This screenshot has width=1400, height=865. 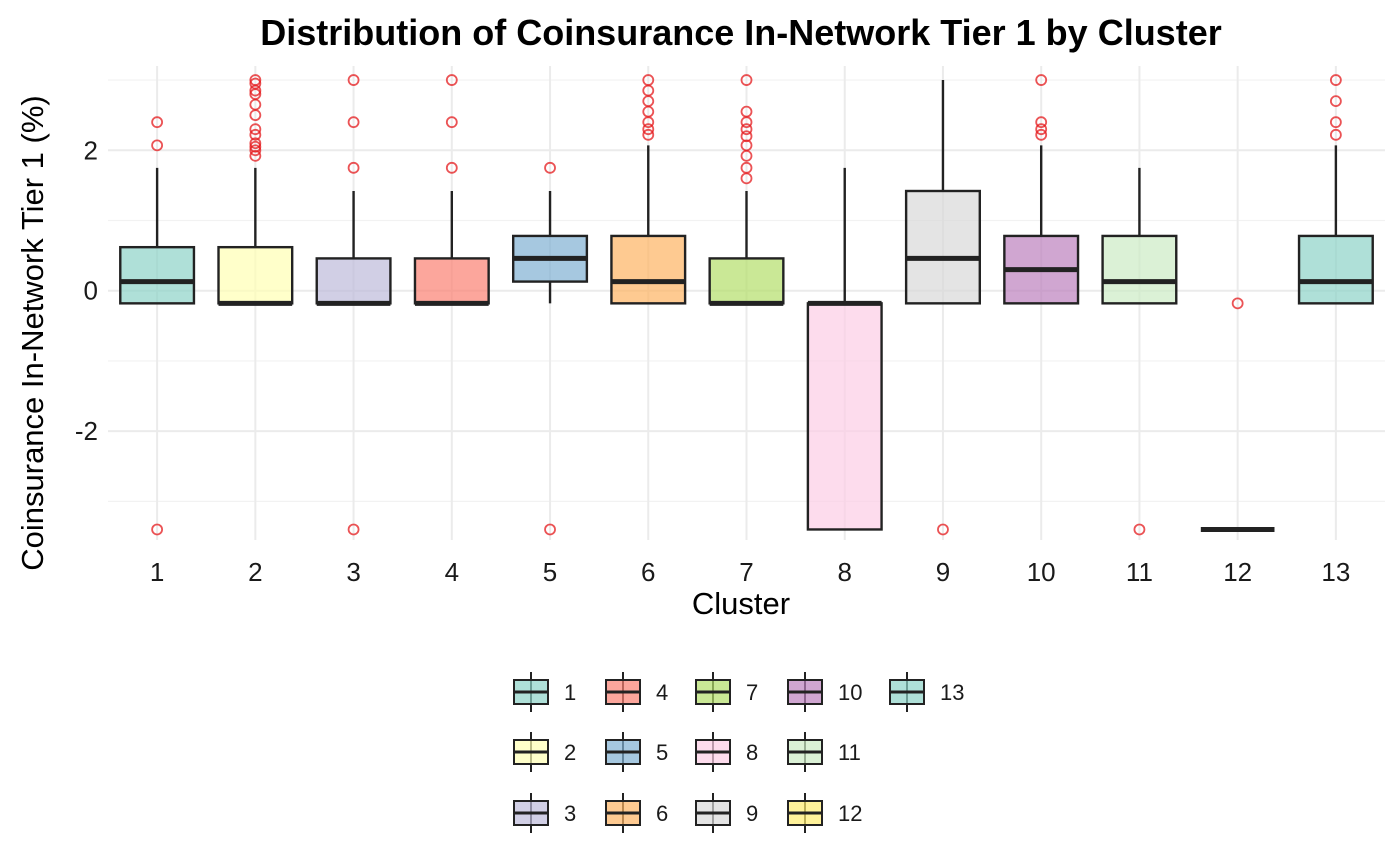 I want to click on x-tick-label: 7, so click(x=746, y=572).